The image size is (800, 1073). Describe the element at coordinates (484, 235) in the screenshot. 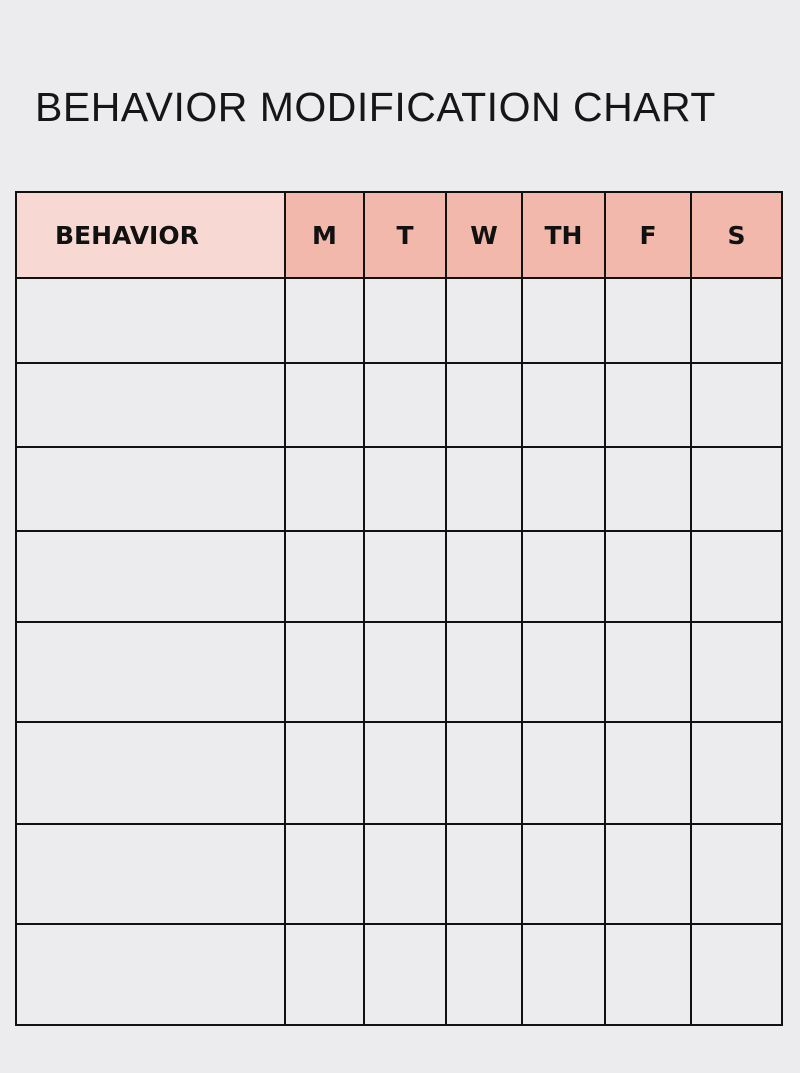

I see `header-wednesday: W` at that location.